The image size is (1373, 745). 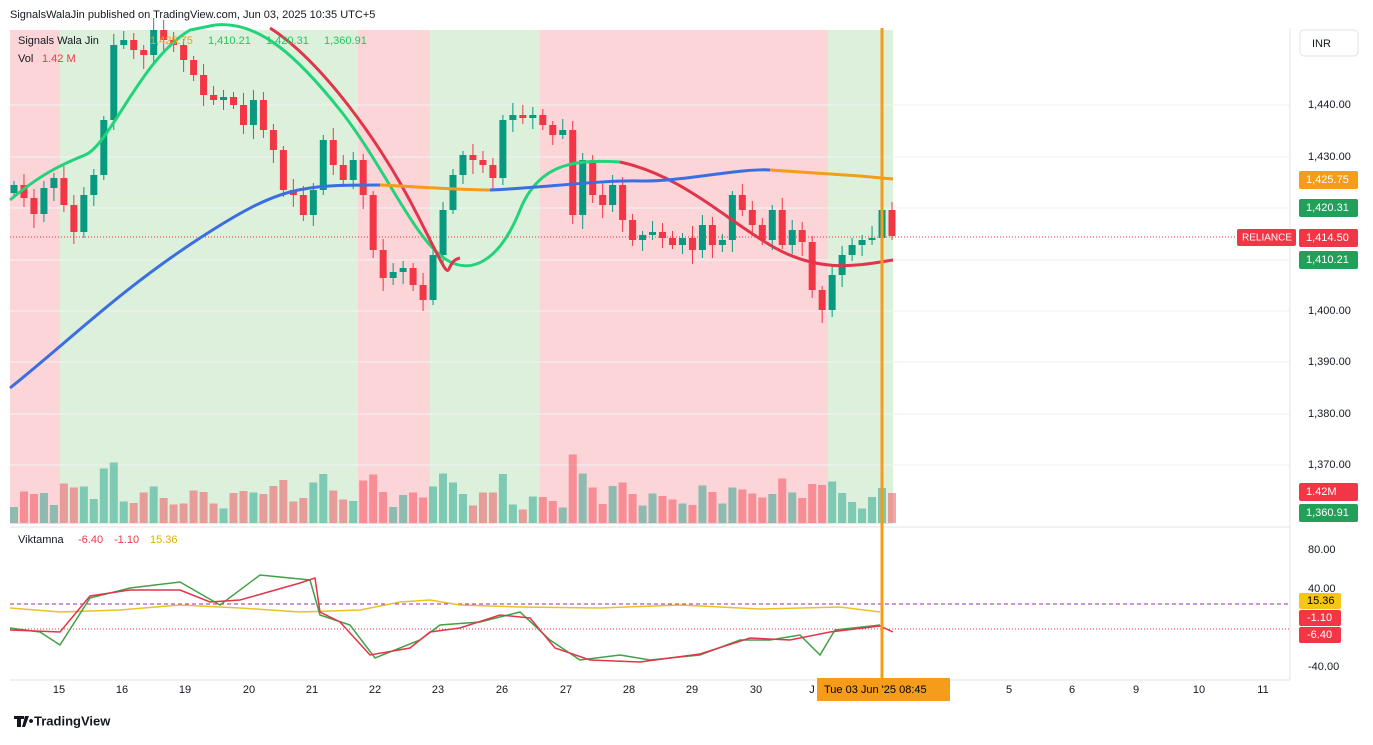 I want to click on legend-value: 1,425.75, so click(x=171, y=41).